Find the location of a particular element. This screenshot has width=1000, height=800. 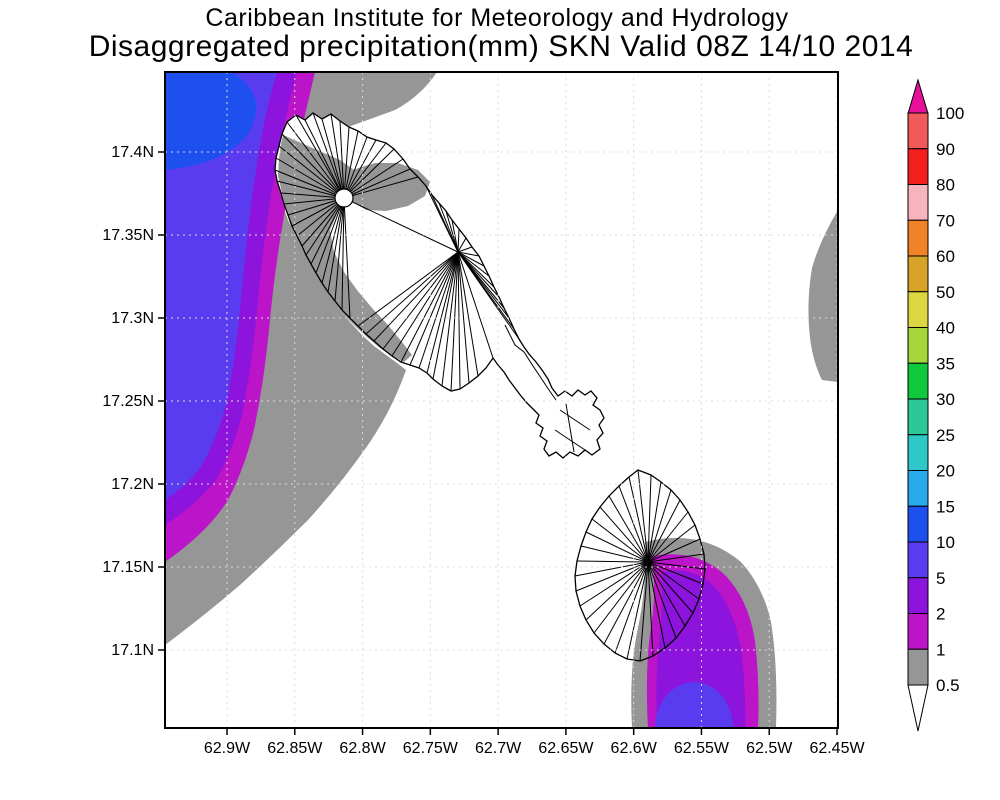

lon-label: 62.85W is located at coordinates (295, 748).